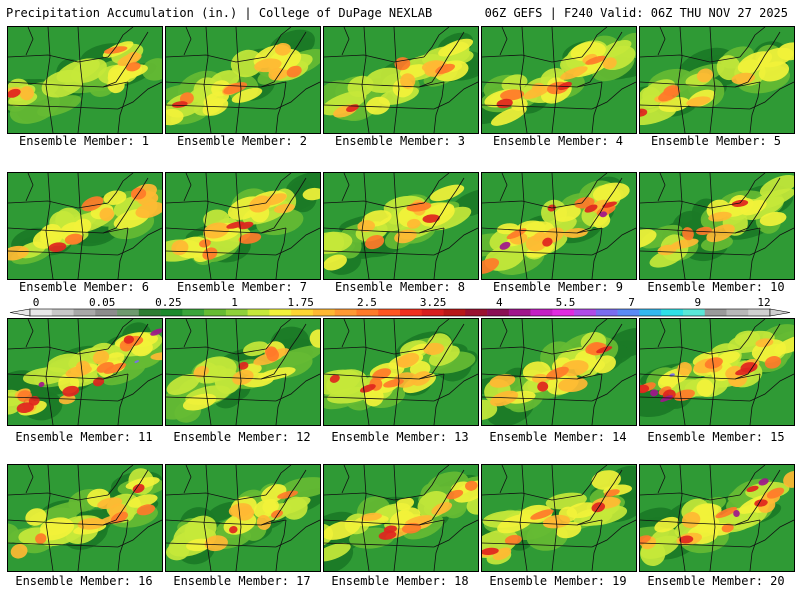 Image resolution: width=800 pixels, height=600 pixels. I want to click on colorbar-tick-label: 1.75, so click(300, 303).